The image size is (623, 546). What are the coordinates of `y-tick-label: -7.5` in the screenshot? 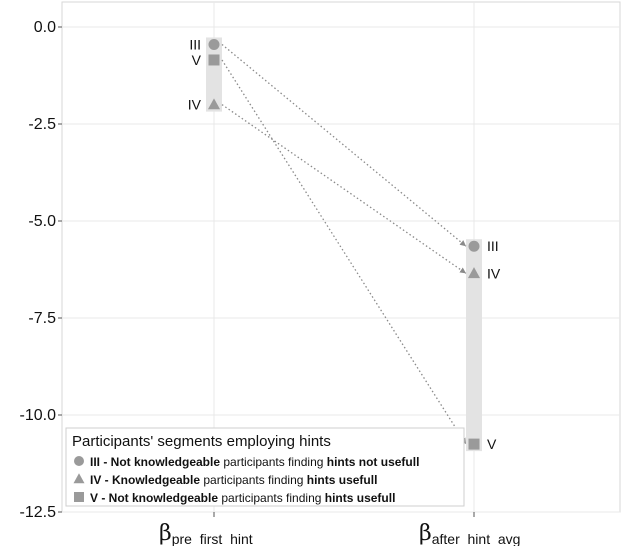 It's located at (42, 318).